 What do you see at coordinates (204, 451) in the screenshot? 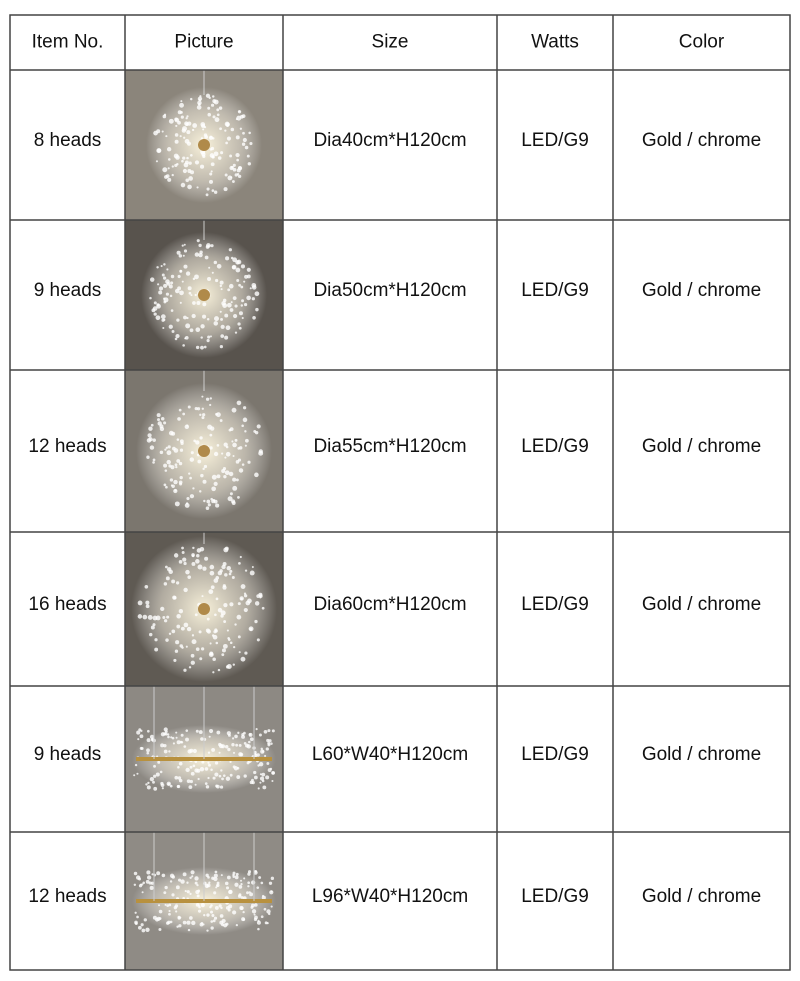
I see `hub` at bounding box center [204, 451].